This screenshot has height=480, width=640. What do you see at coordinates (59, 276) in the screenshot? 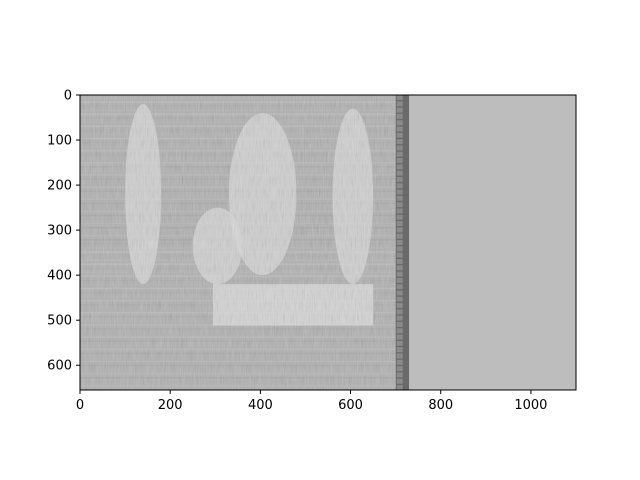
I see `y-tick-label: 400` at bounding box center [59, 276].